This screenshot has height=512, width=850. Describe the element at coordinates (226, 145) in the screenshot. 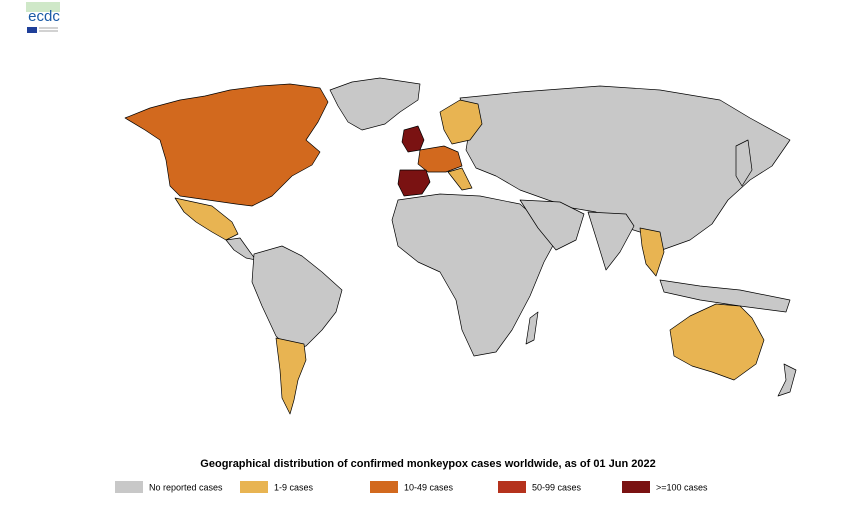

I see `north-america` at that location.